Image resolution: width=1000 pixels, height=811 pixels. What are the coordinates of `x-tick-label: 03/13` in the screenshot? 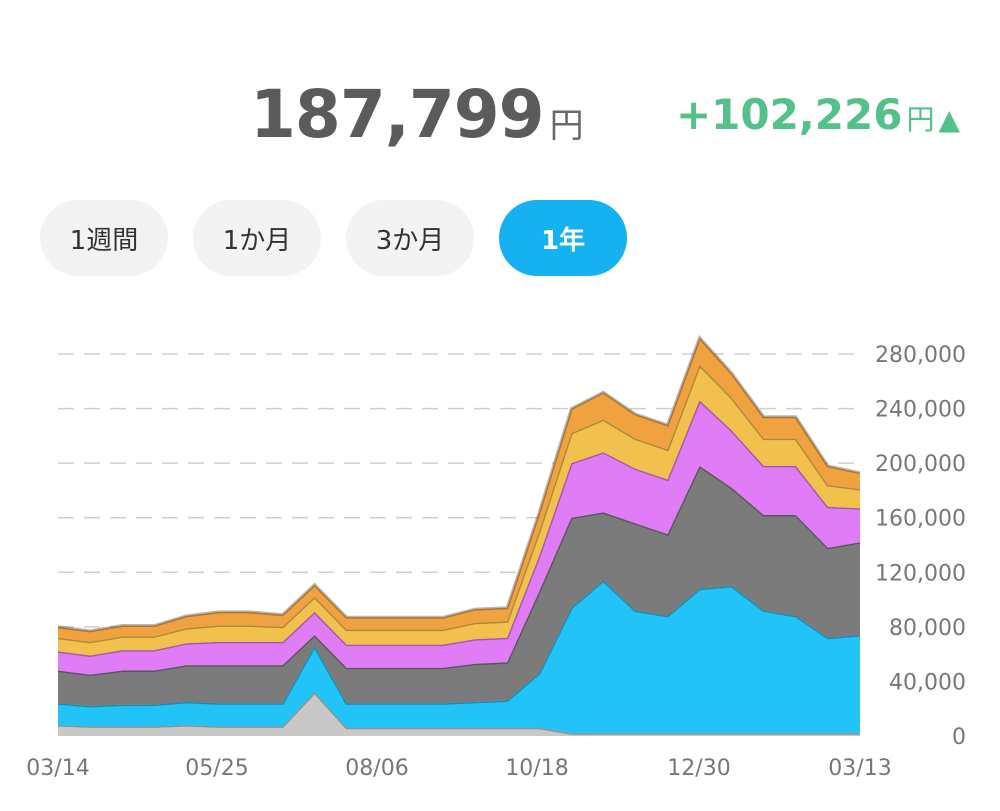 It's located at (859, 768).